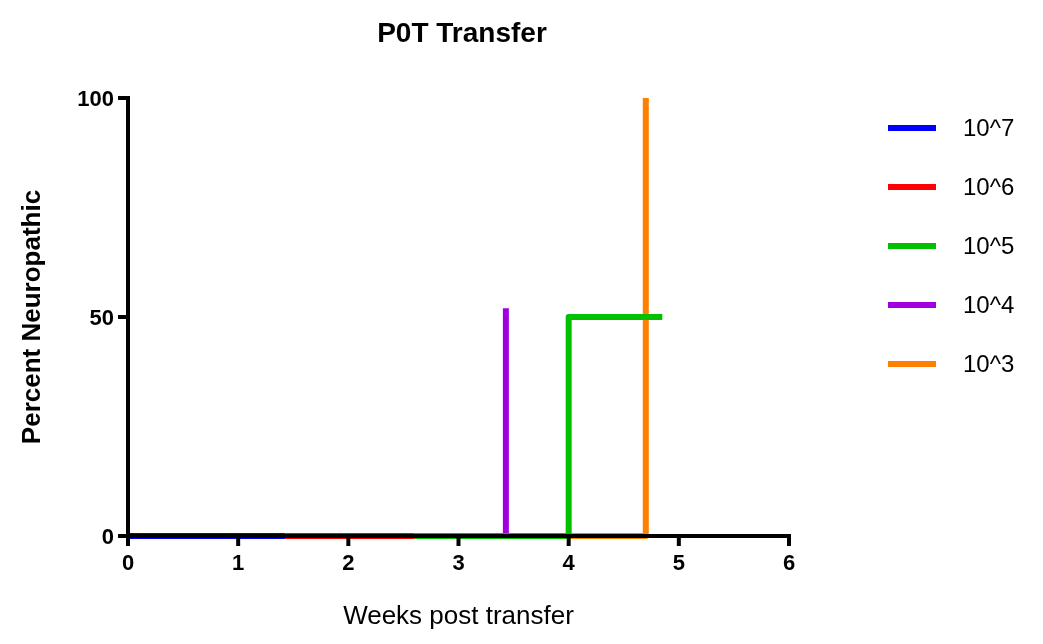 The height and width of the screenshot is (644, 1043). Describe the element at coordinates (789, 562) in the screenshot. I see `x-tick-label: 6` at that location.